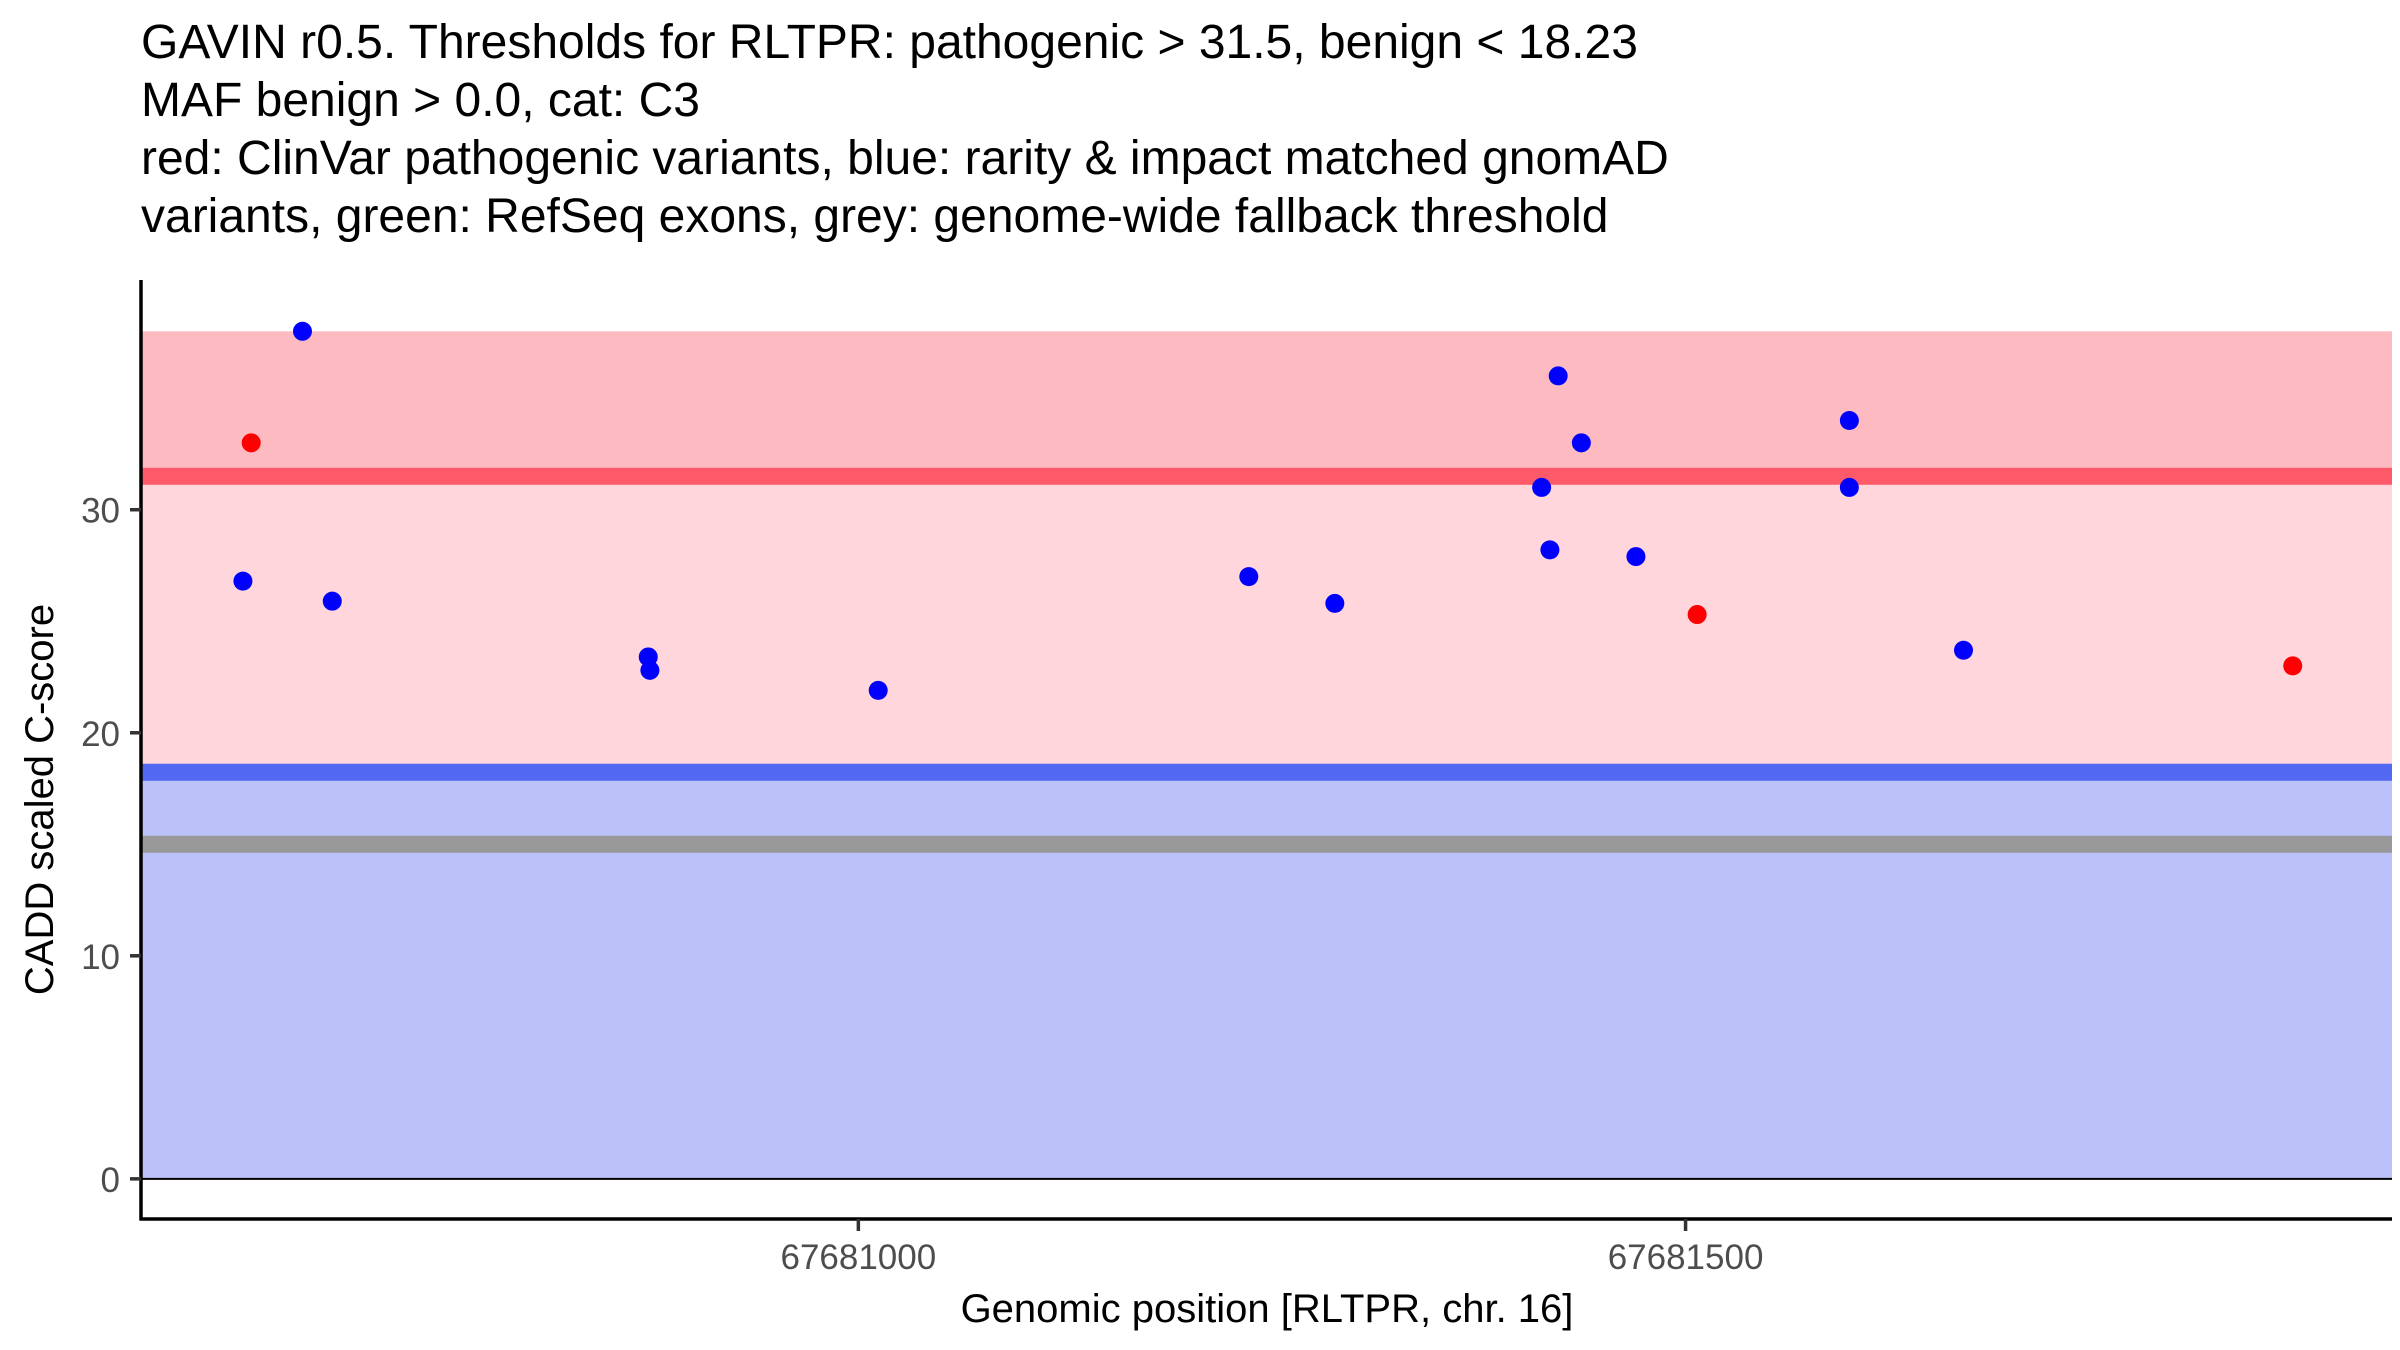 This screenshot has width=2400, height=1350. I want to click on y-tick-label: 0, so click(110, 1180).